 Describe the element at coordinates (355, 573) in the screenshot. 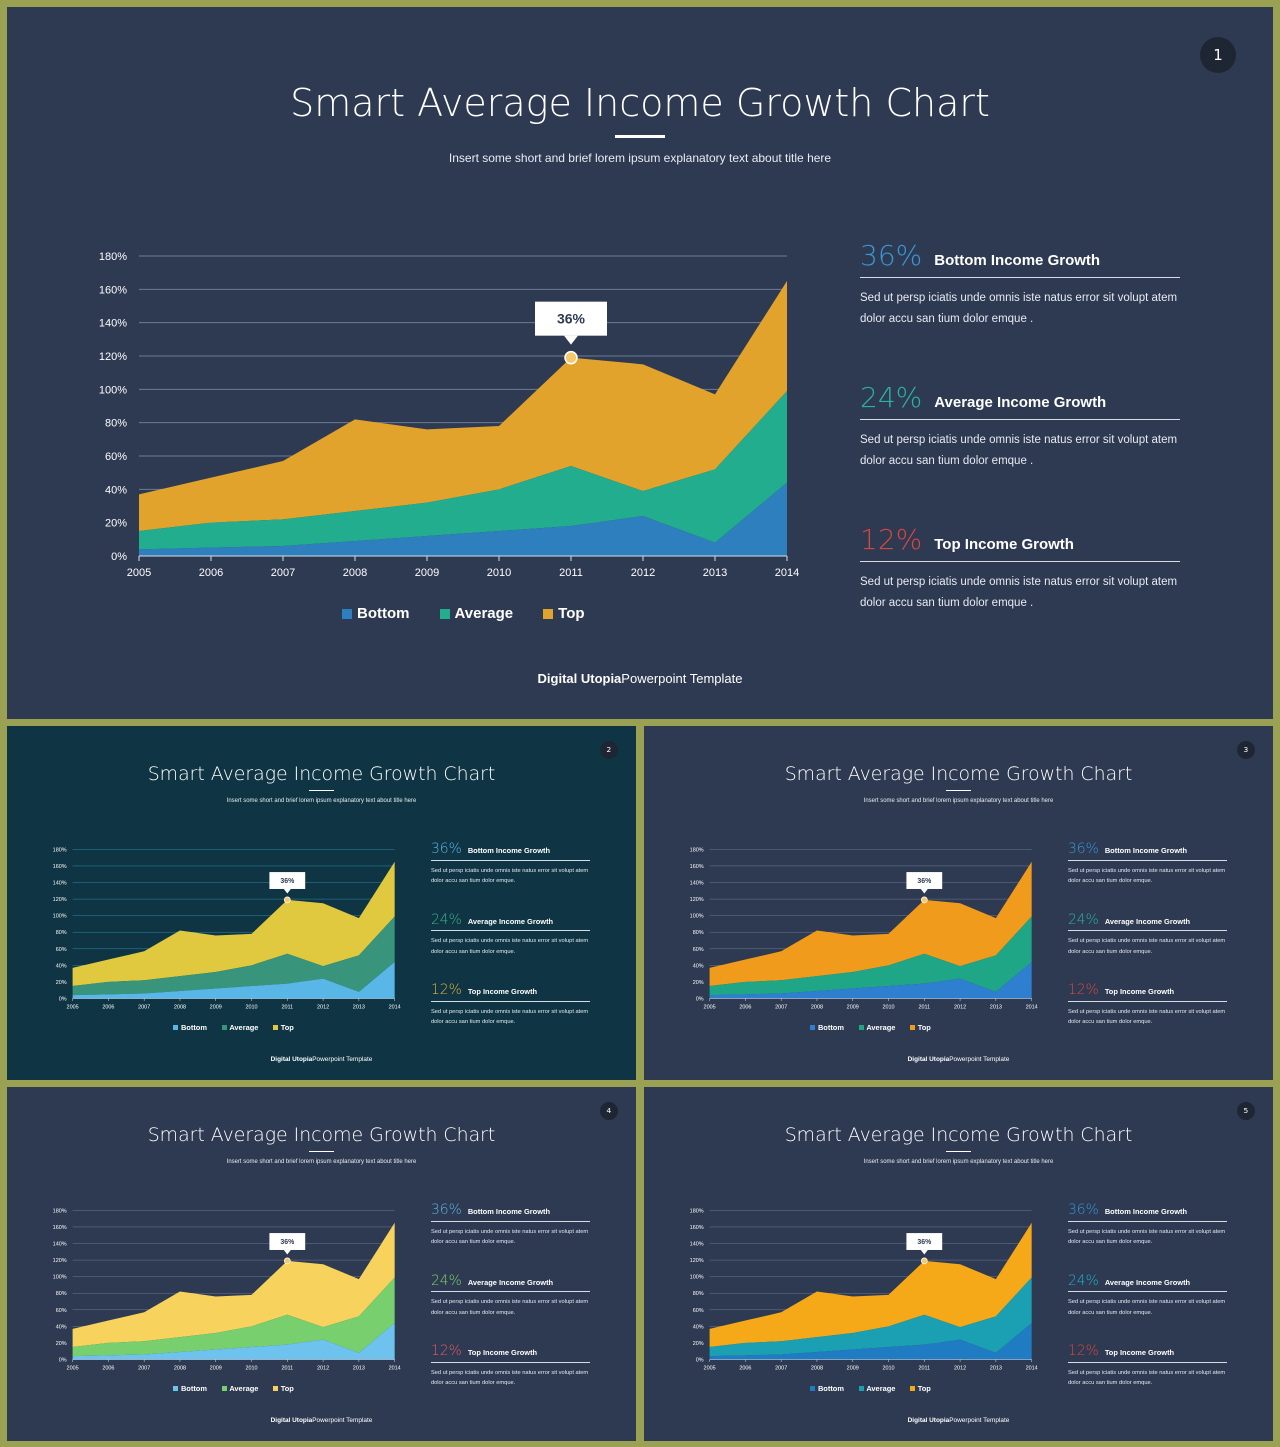

I see `x-tick-label: 2008` at that location.